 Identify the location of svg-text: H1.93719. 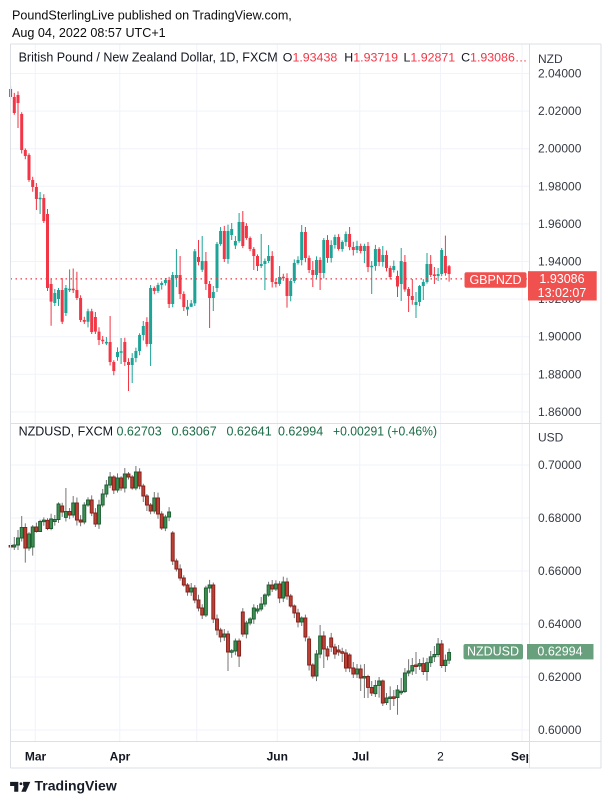
(371, 58).